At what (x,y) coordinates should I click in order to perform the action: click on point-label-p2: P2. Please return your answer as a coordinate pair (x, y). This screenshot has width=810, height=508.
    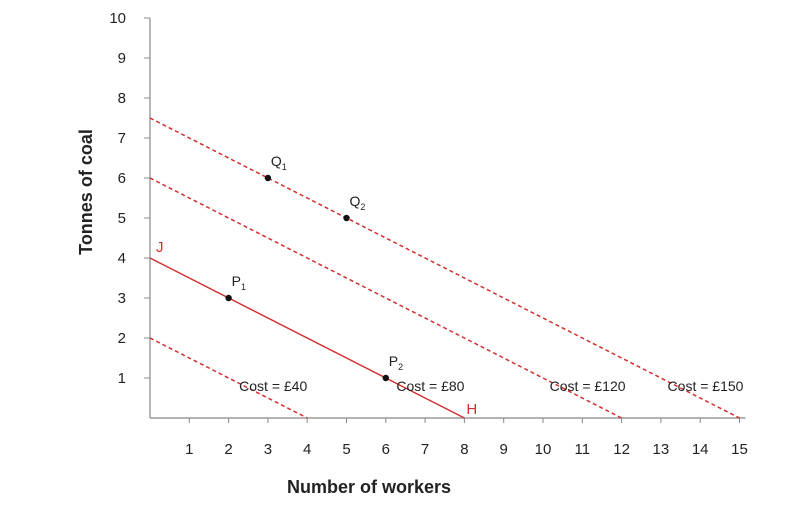
    Looking at the image, I should click on (396, 362).